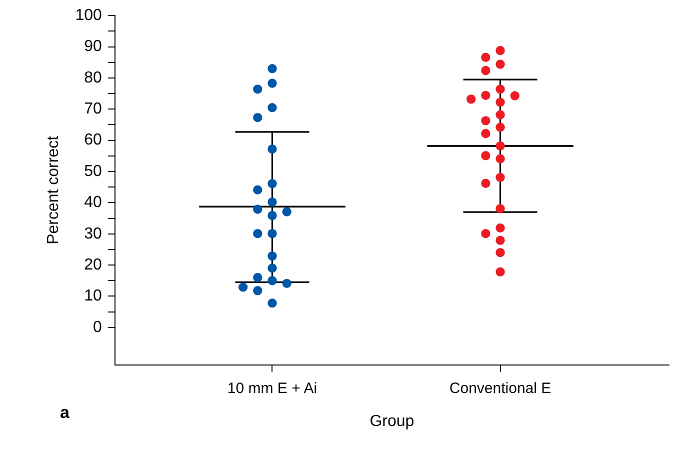 The width and height of the screenshot is (679, 457). I want to click on y-tick-label: 40, so click(93, 203).